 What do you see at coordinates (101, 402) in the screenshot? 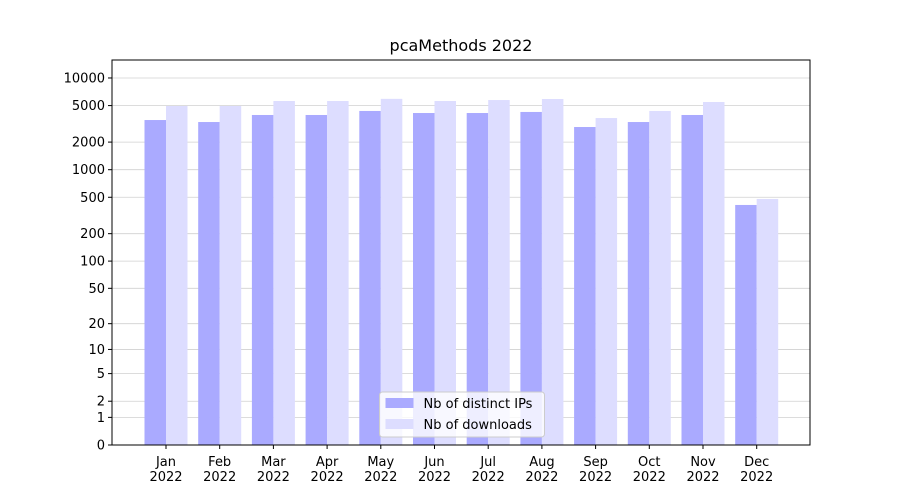
I see `y-tick-label: 2` at bounding box center [101, 402].